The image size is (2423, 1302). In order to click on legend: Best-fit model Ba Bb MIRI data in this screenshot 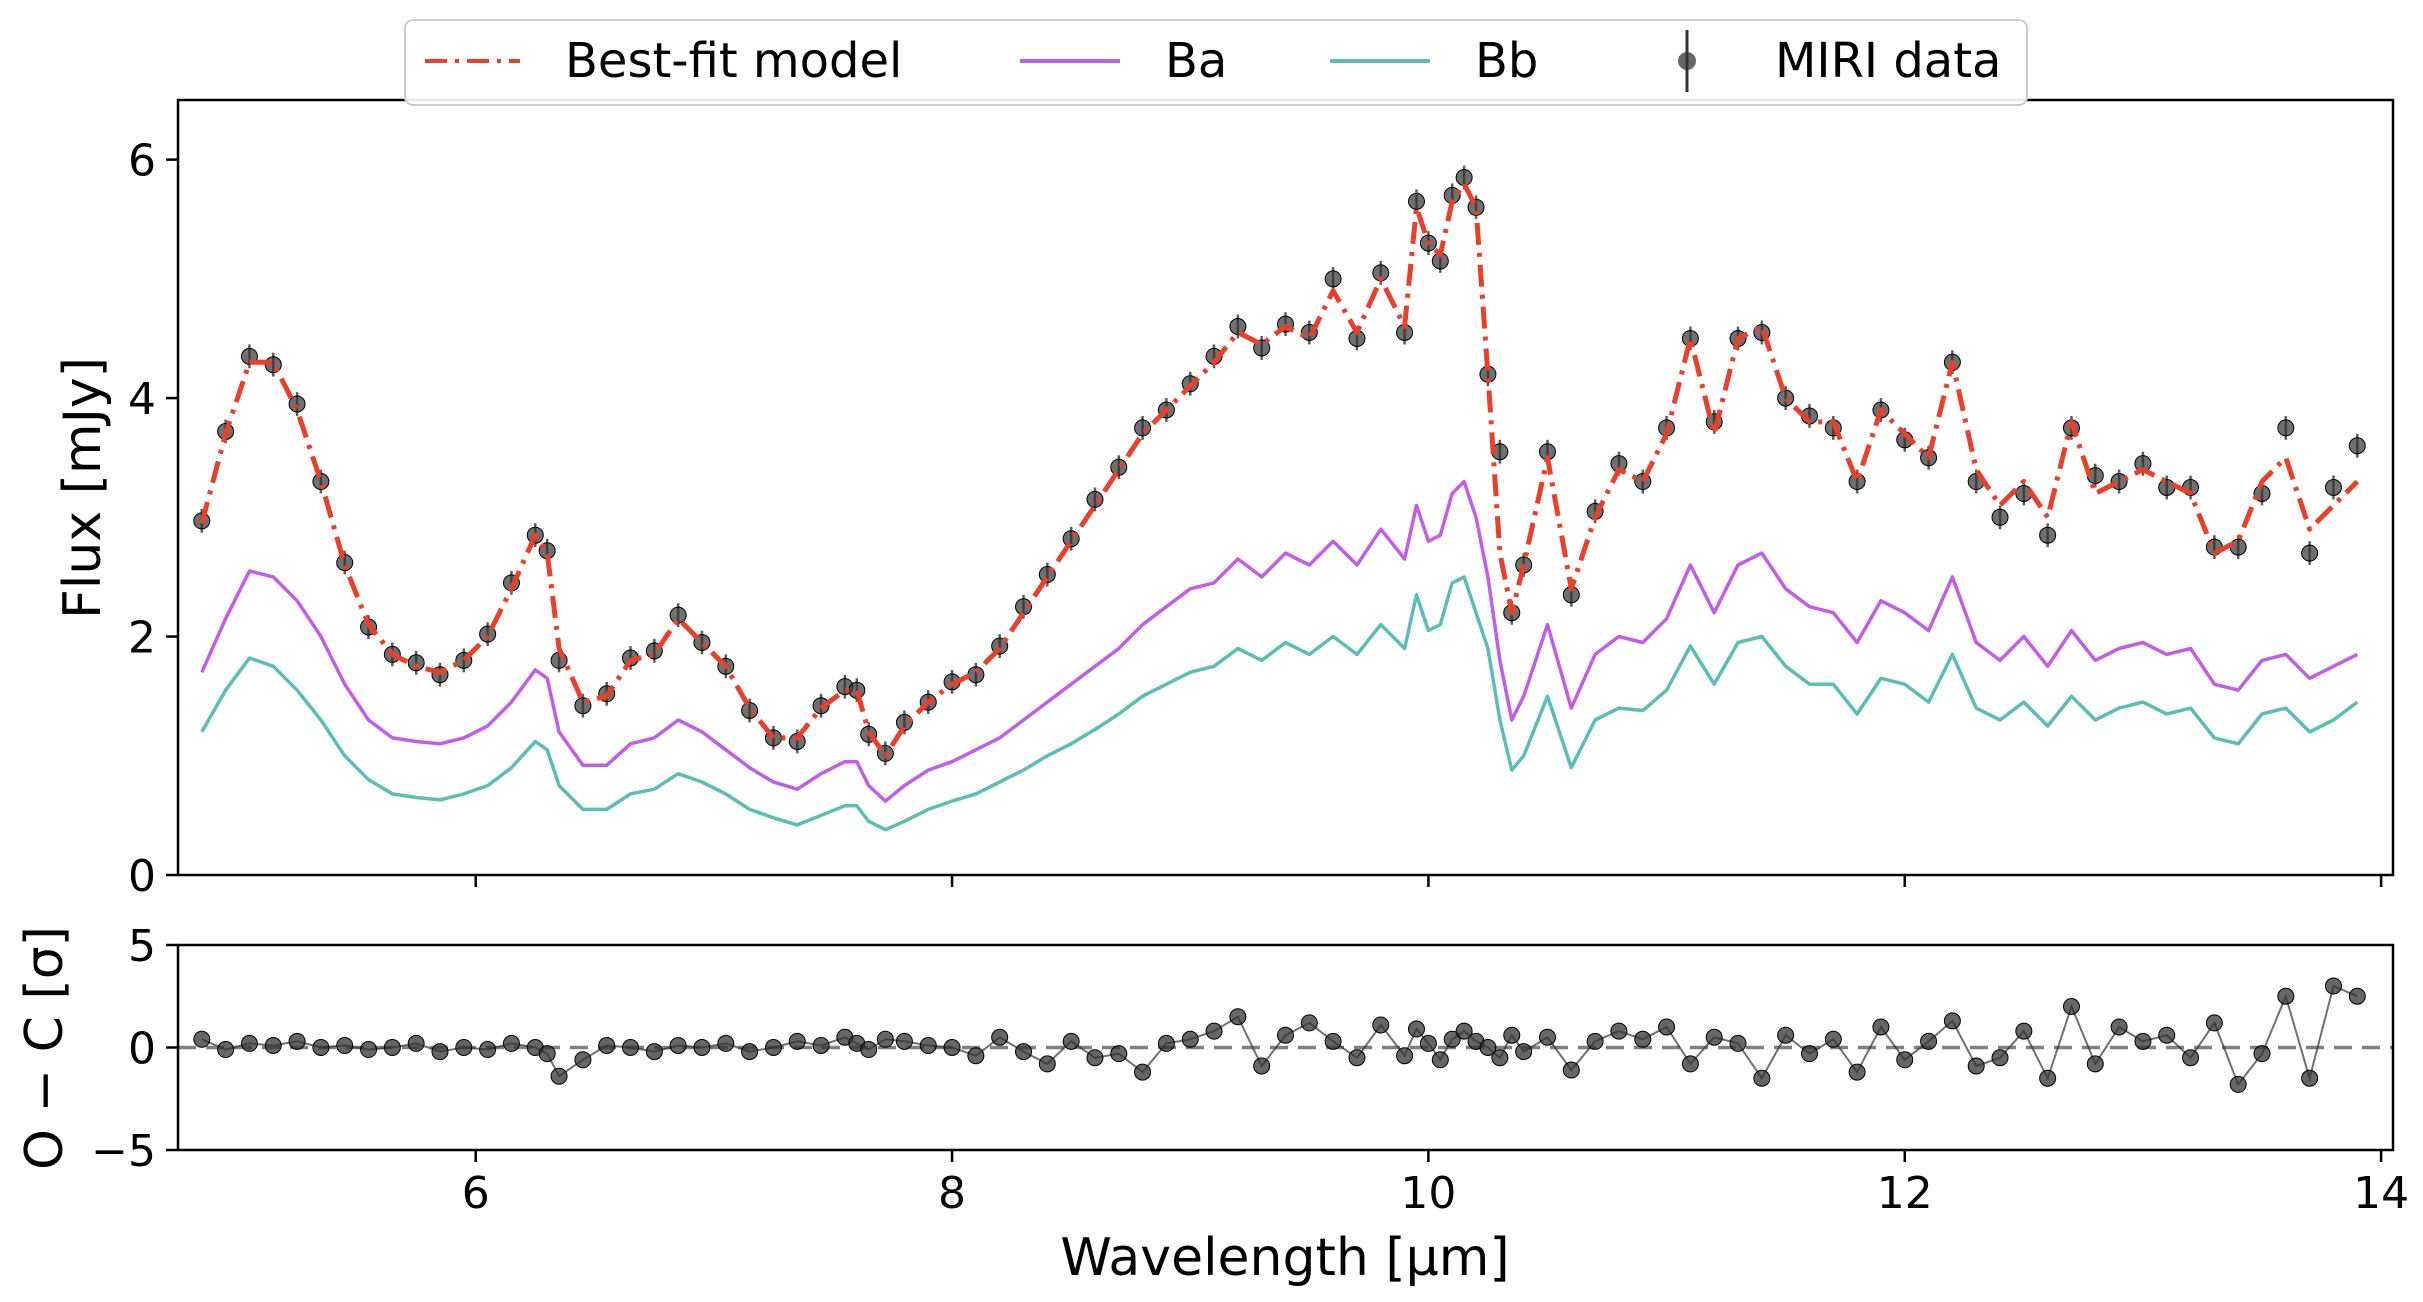, I will do `click(1216, 62)`.